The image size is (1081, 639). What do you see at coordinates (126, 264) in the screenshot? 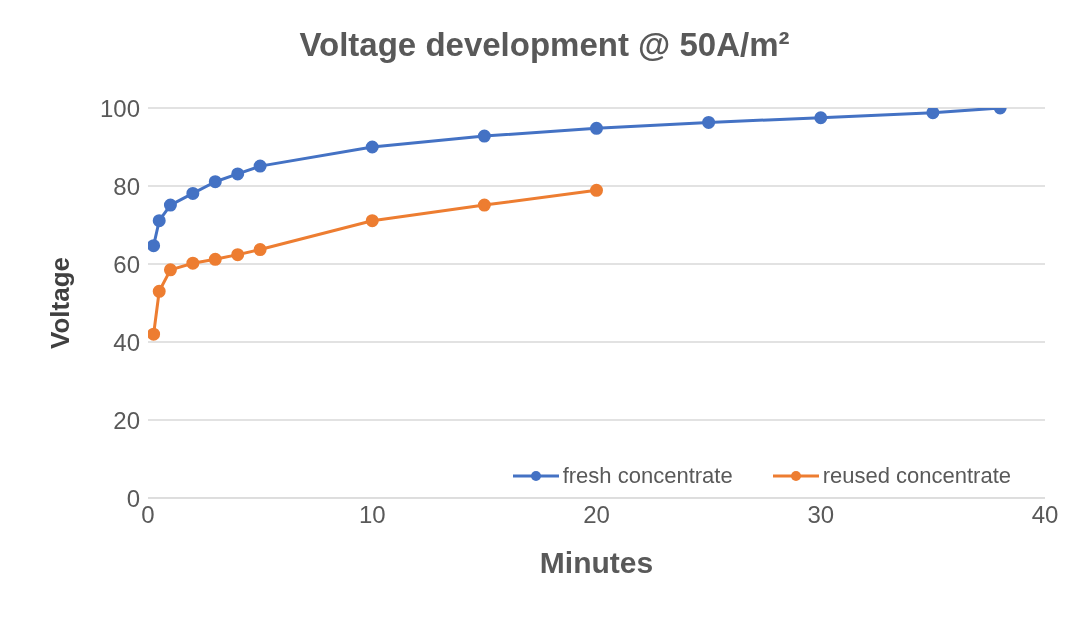
I see `y-tick-label: 60` at bounding box center [126, 264].